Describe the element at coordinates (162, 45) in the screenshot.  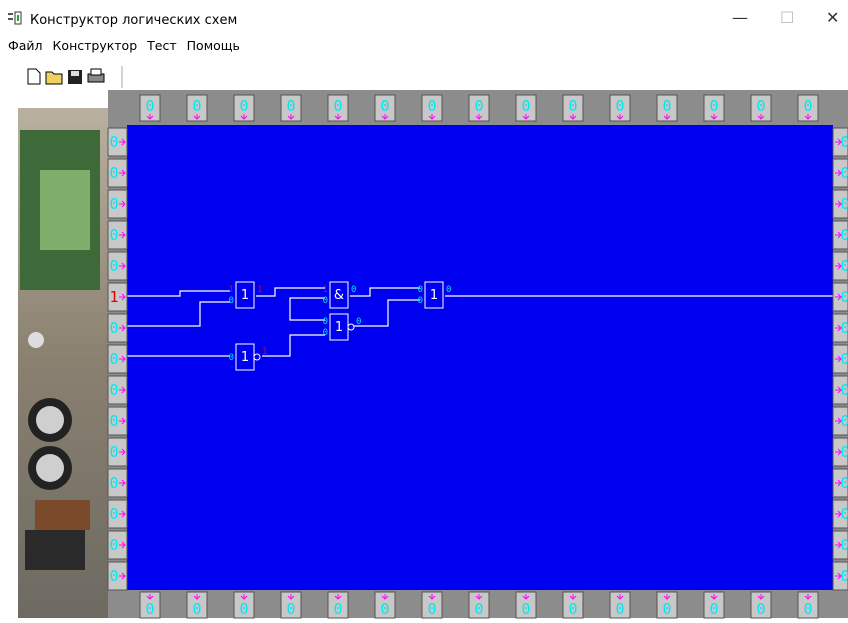
I see `menu-item: Тест` at that location.